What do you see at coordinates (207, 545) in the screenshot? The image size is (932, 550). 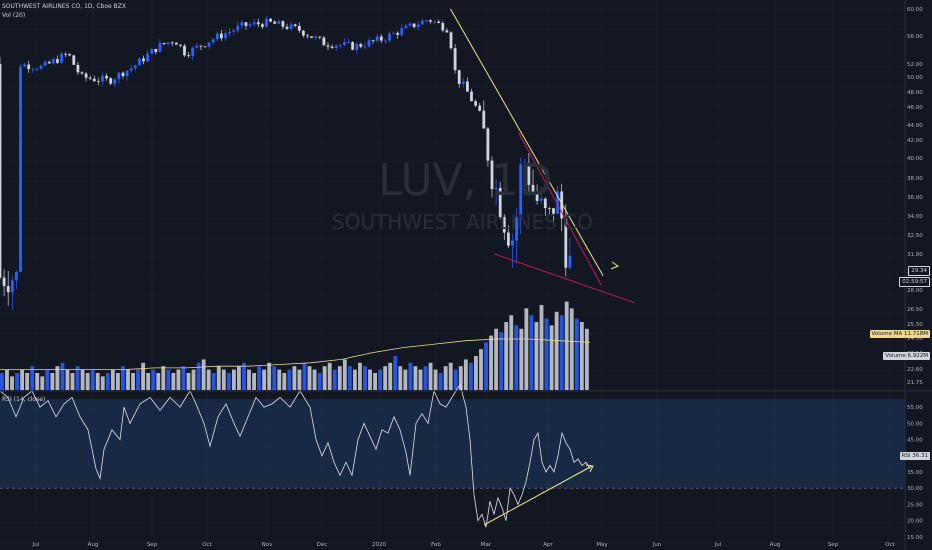 I see `x-tick-label: Oct` at bounding box center [207, 545].